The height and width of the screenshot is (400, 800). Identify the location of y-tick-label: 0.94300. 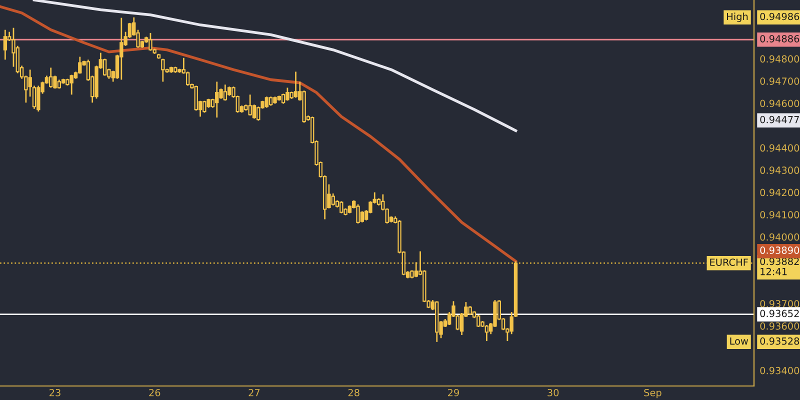
(780, 170).